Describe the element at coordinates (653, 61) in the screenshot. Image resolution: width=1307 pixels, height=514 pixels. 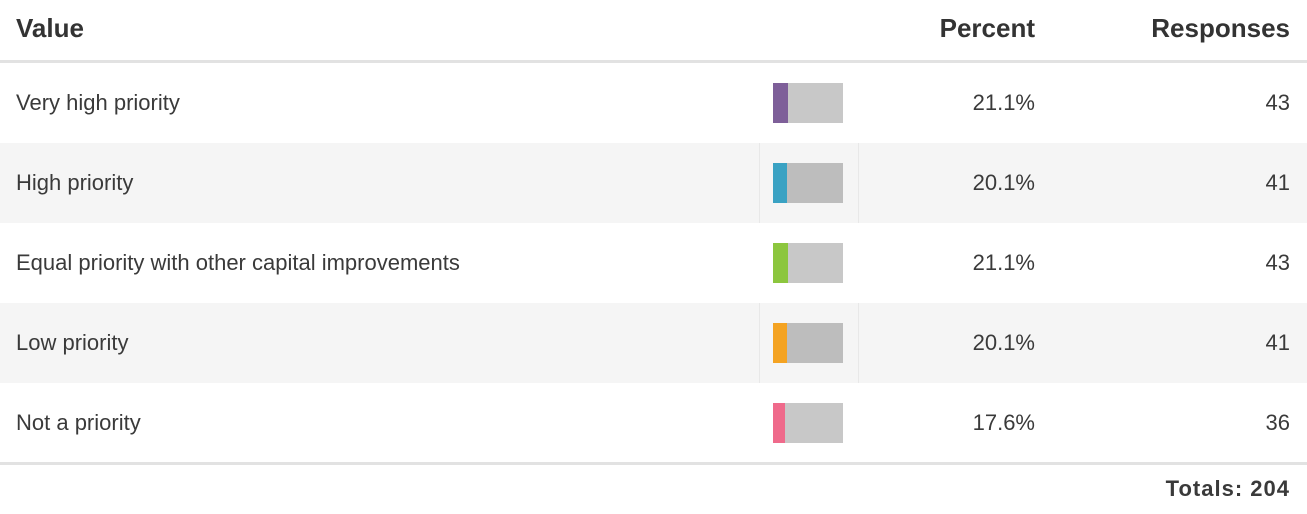
I see `header-rule` at that location.